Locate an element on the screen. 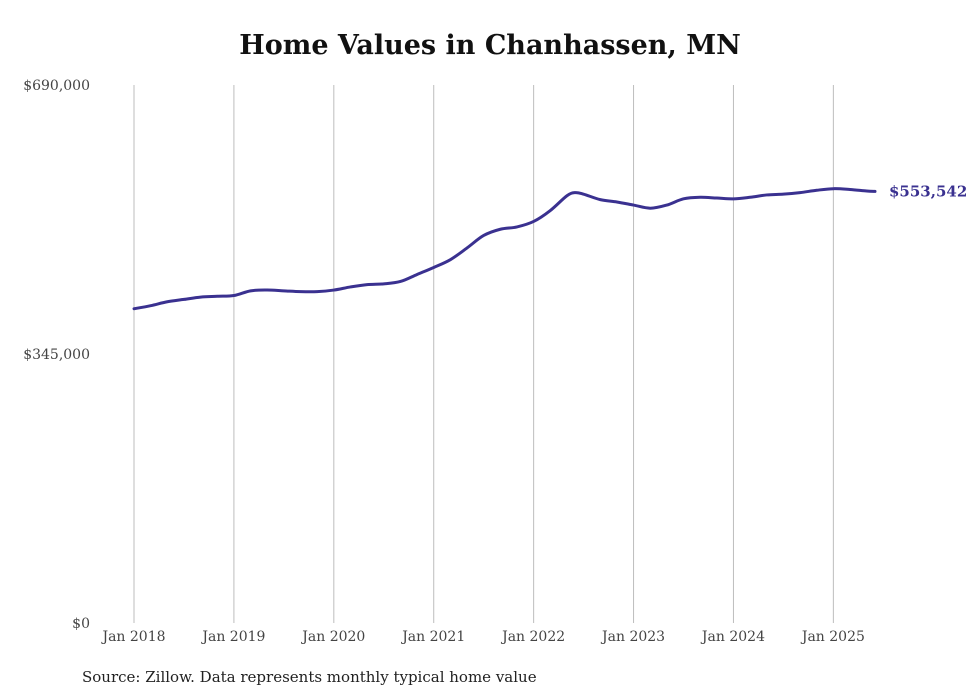 This screenshot has width=980, height=699. x-tick-label: Jan 2022 is located at coordinates (532, 637).